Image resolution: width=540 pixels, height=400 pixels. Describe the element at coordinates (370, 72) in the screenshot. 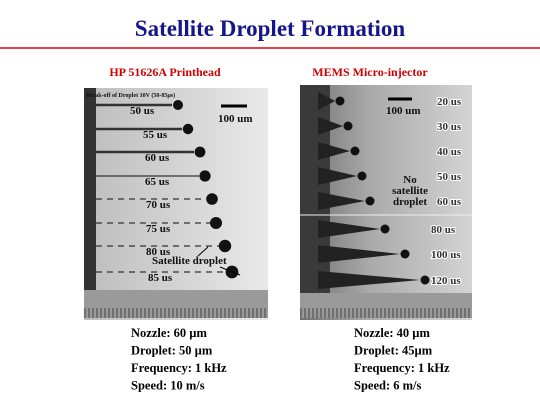

I see `right-heading: MEMS Micro-injector` at that location.